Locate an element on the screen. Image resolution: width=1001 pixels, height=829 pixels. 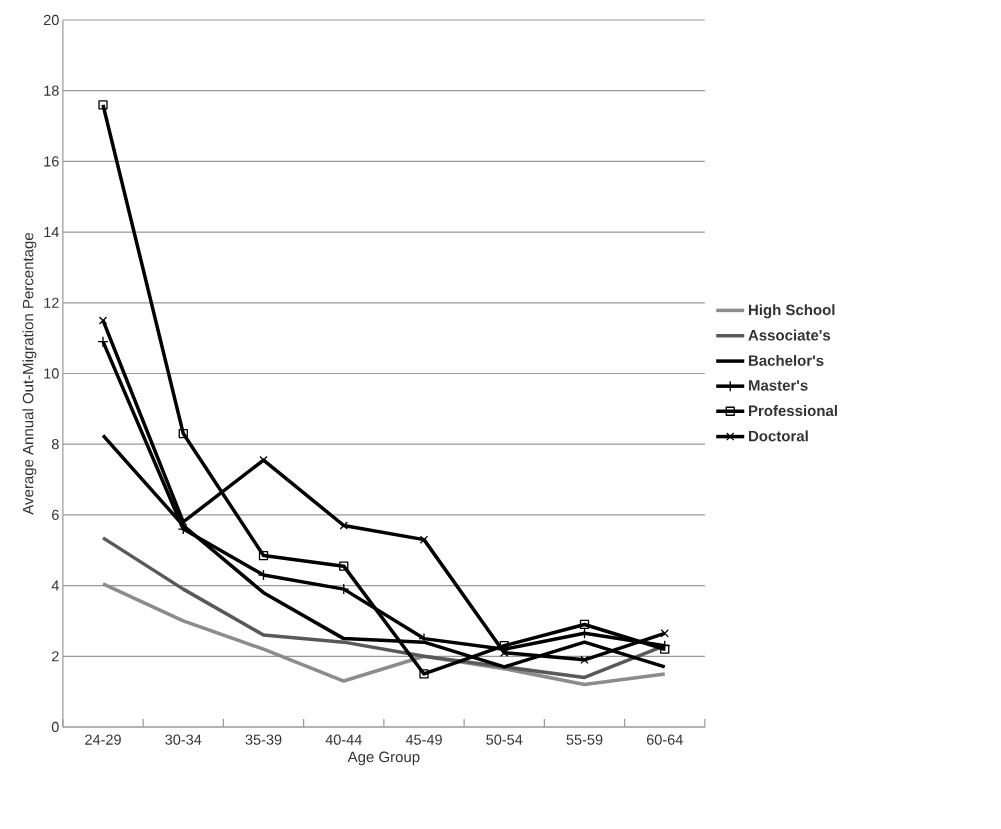
x-tick-label: 35-39 is located at coordinates (263, 739).